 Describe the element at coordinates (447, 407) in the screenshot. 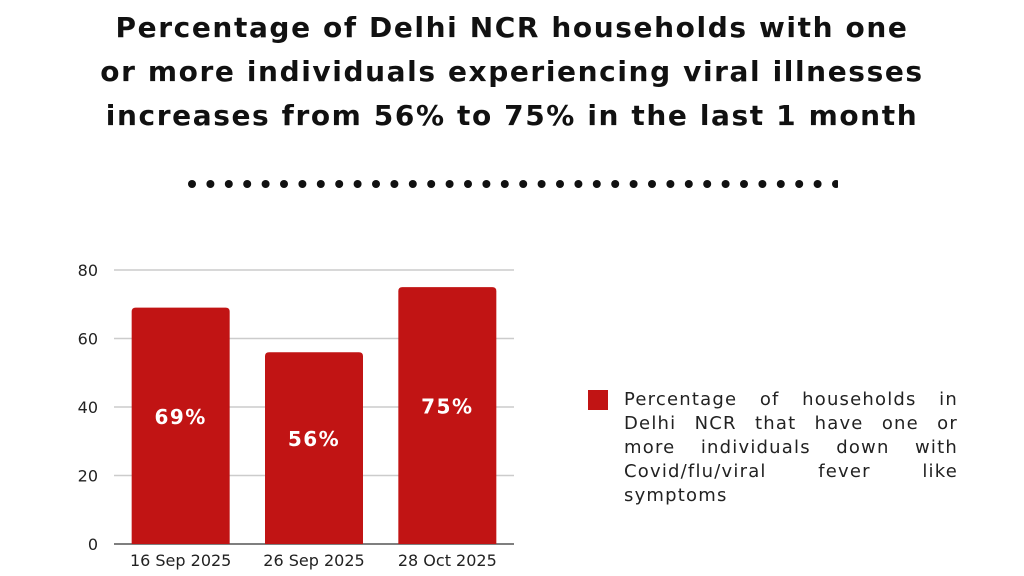

I see `bar-data-label: 75%` at that location.